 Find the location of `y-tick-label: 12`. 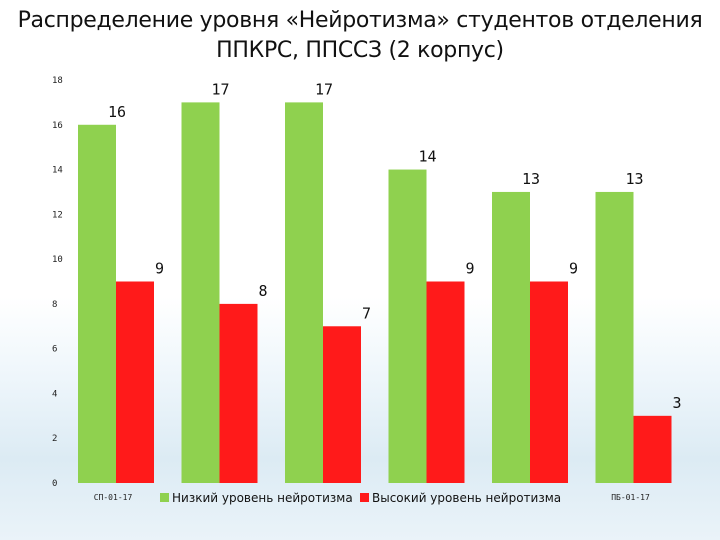

y-tick-label: 12 is located at coordinates (57, 215).